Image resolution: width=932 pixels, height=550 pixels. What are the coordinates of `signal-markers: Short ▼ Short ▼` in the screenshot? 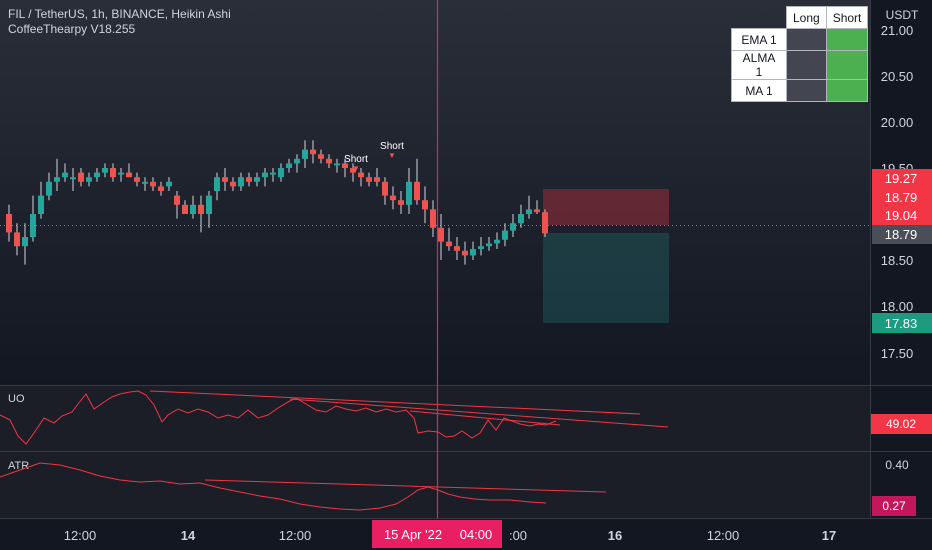 It's located at (374, 157).